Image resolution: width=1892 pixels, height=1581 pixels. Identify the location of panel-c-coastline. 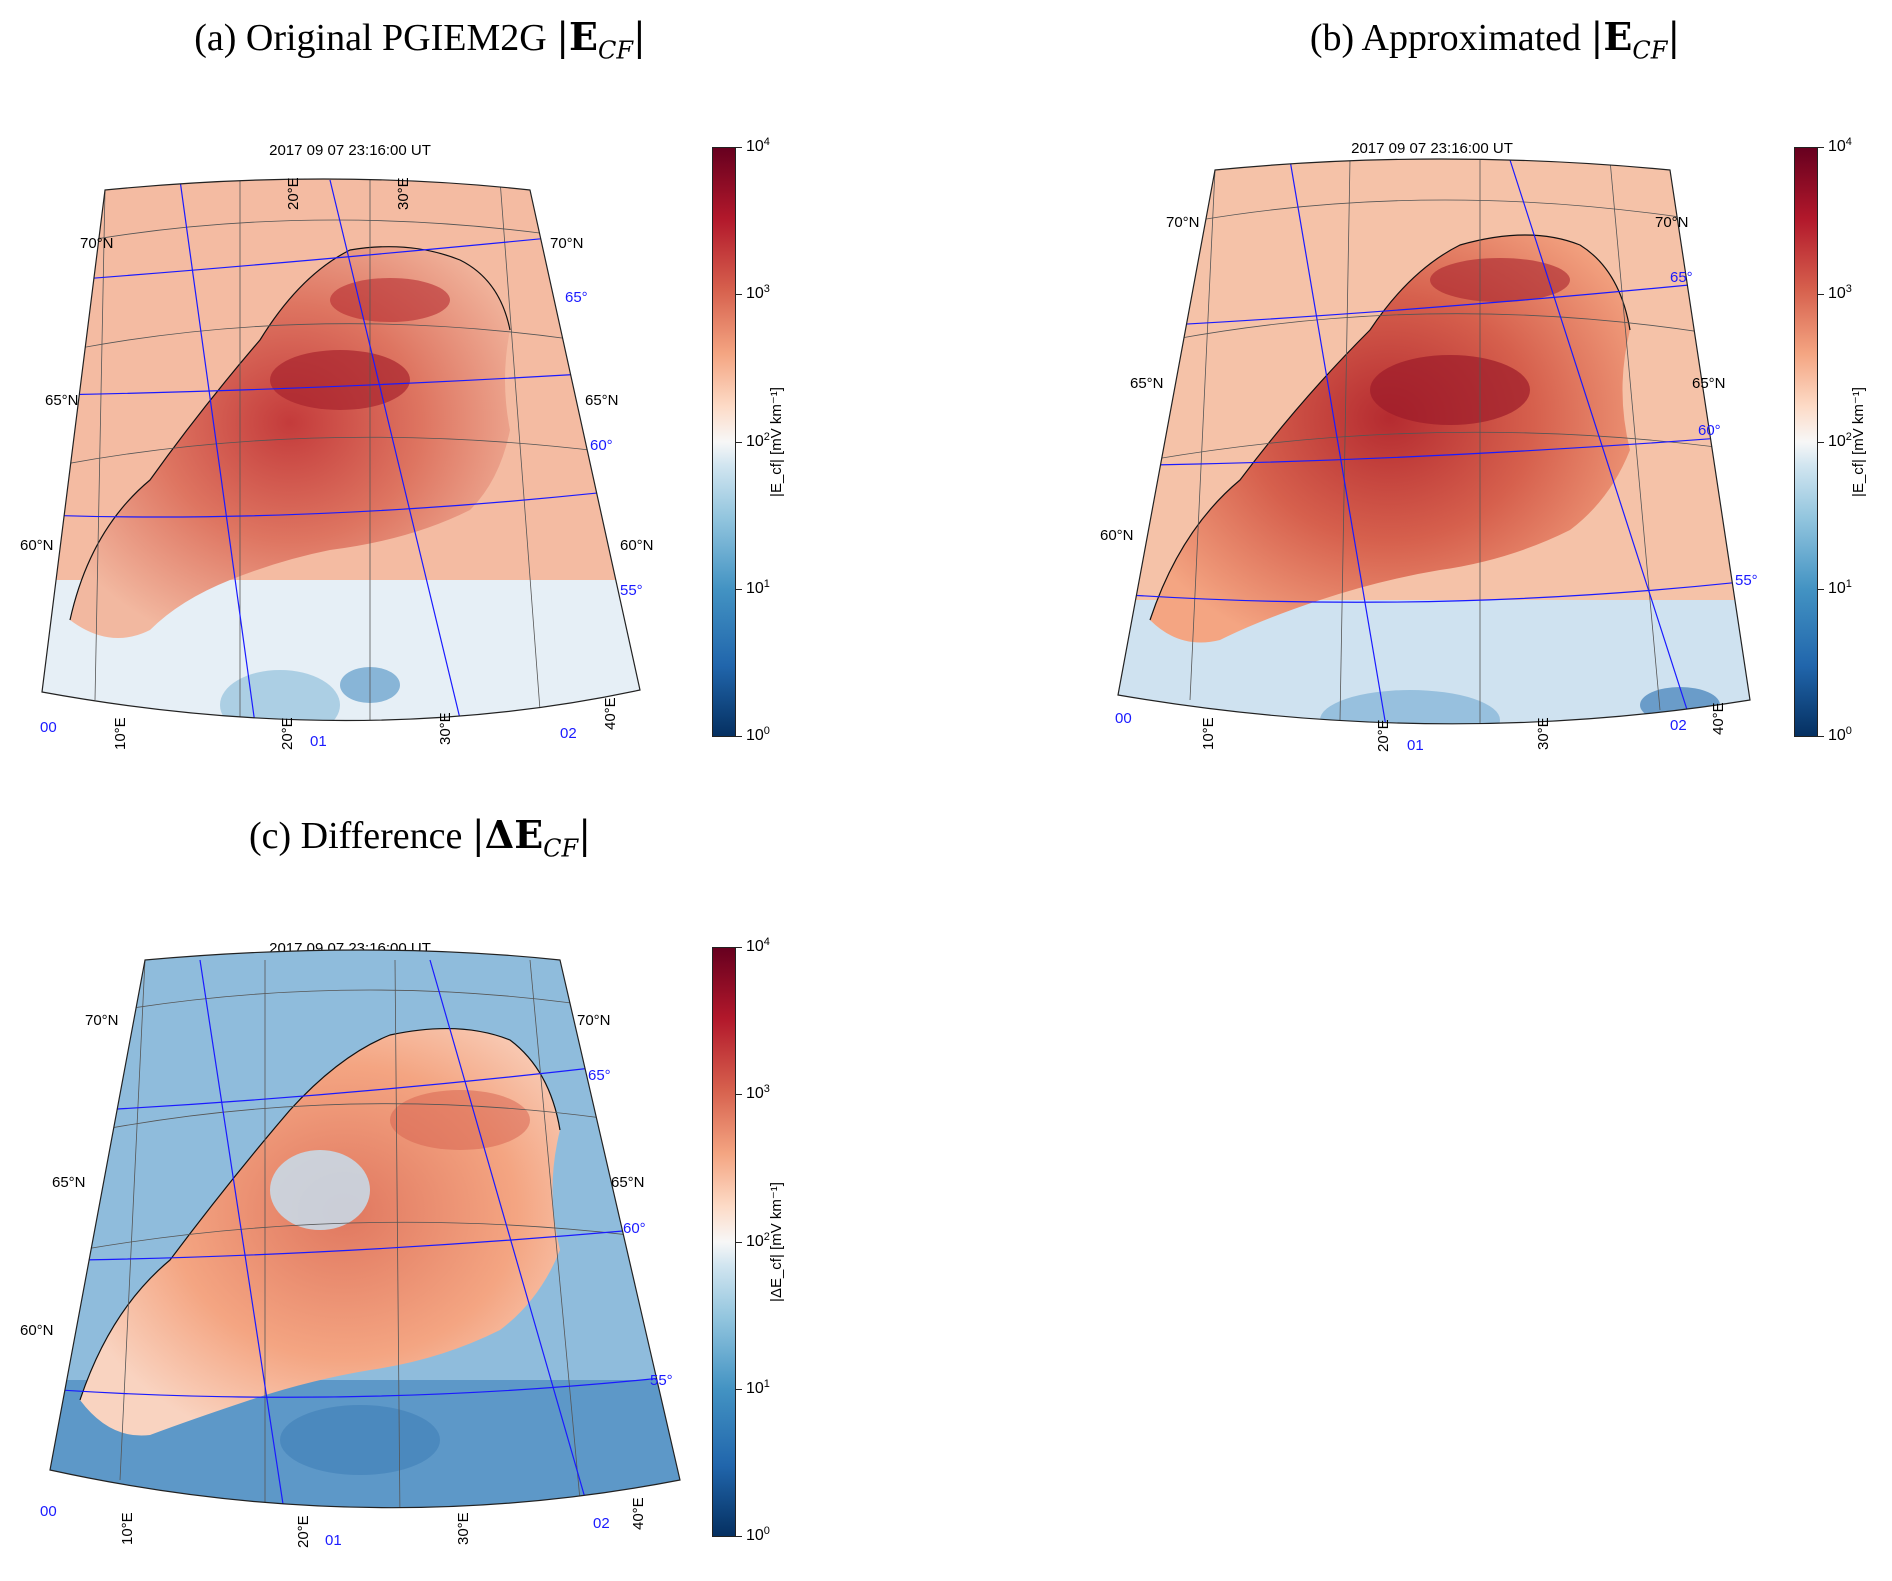
(320, 1214).